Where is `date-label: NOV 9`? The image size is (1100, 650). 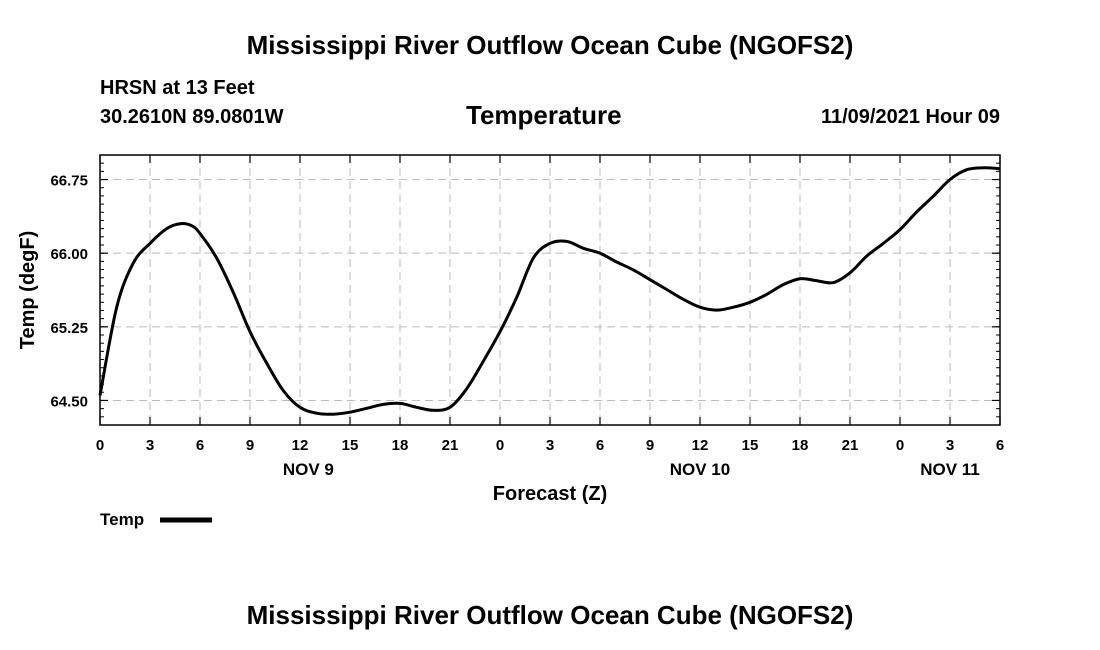 date-label: NOV 9 is located at coordinates (308, 469).